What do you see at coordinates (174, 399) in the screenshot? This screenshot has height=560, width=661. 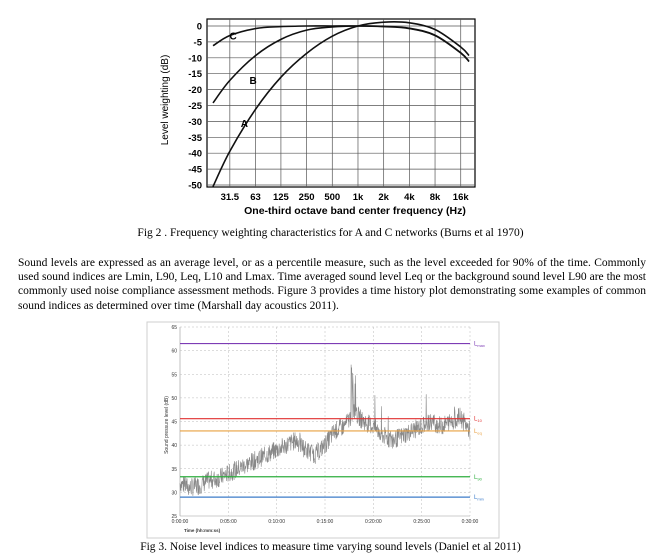 I see `chart2-y-tick-label: 50` at bounding box center [174, 399].